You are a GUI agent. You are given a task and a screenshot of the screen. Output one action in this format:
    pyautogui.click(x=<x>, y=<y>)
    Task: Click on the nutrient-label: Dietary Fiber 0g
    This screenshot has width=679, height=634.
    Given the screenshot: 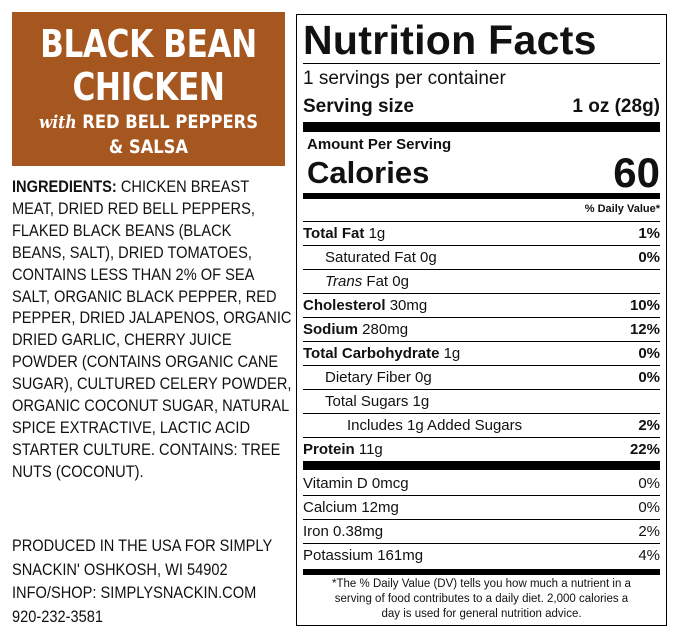 What is the action you would take?
    pyautogui.click(x=367, y=377)
    